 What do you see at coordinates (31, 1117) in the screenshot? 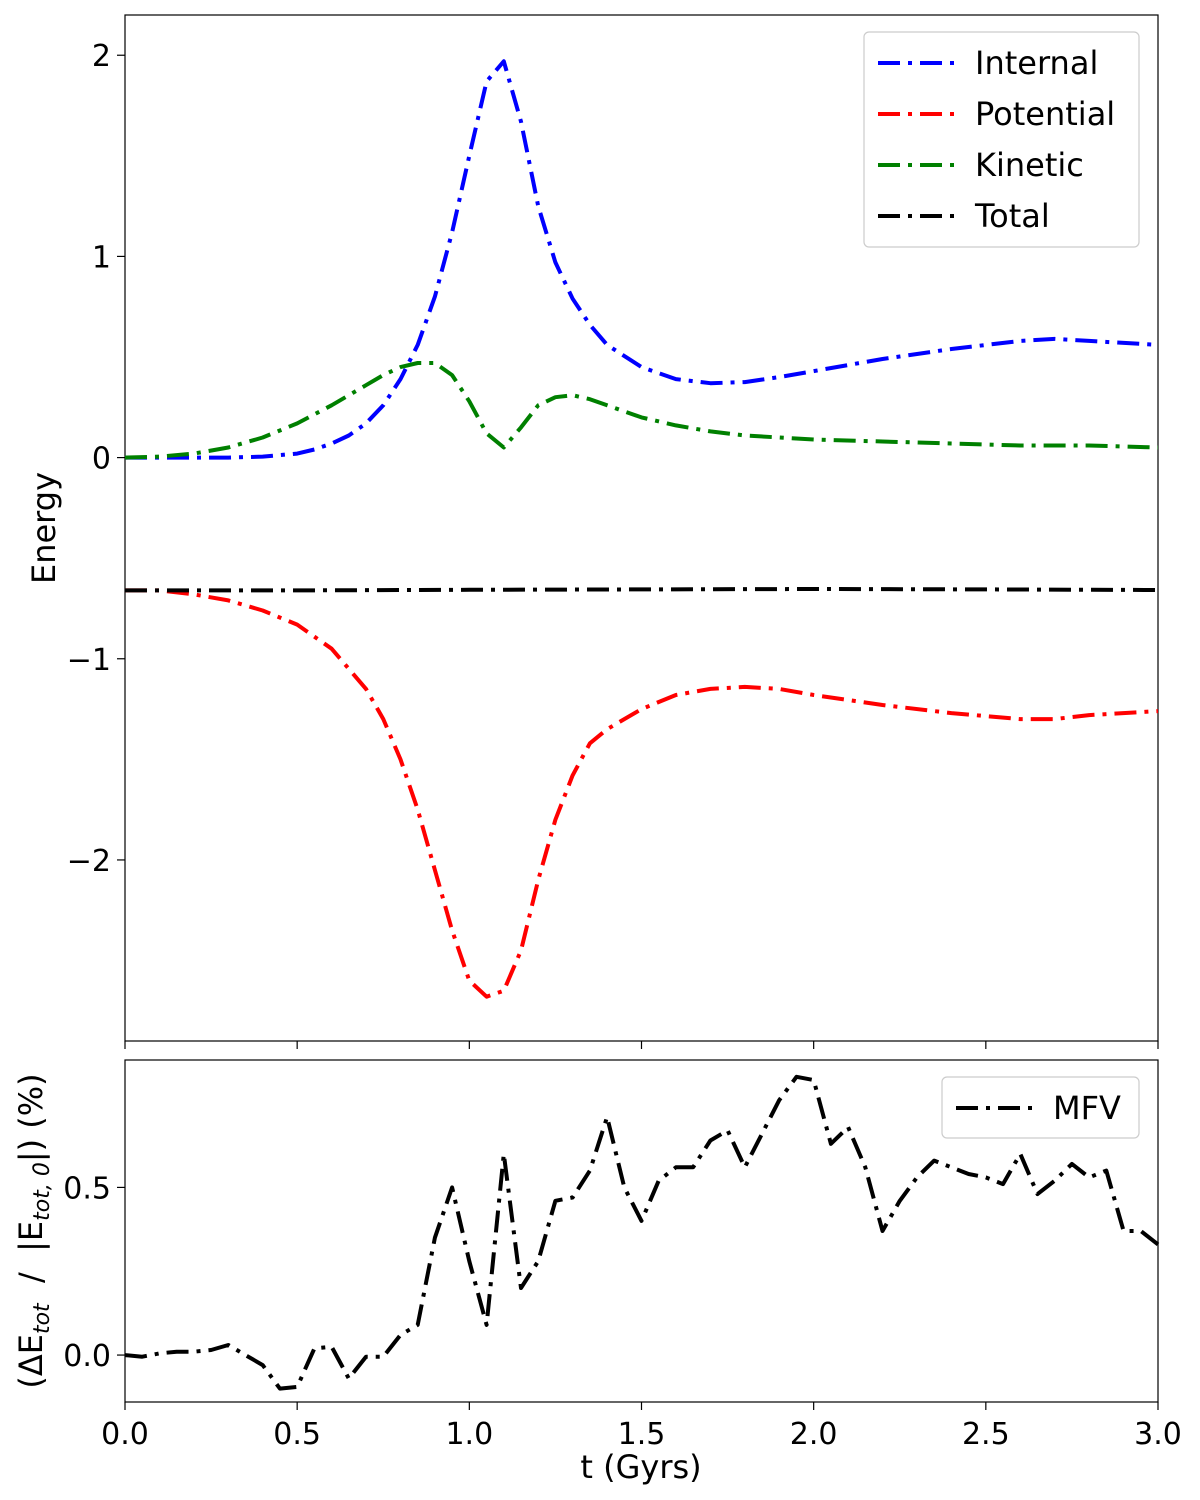
I see `error-ylabel-part-3: |) (%)` at bounding box center [31, 1117].